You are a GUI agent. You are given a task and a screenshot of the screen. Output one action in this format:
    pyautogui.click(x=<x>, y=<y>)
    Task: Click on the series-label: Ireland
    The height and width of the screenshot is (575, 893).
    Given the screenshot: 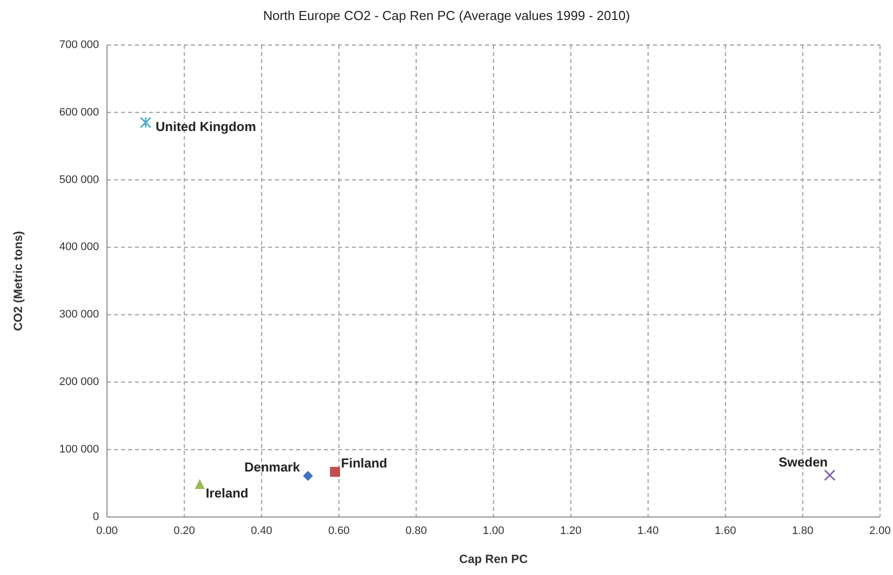 What is the action you would take?
    pyautogui.click(x=227, y=492)
    